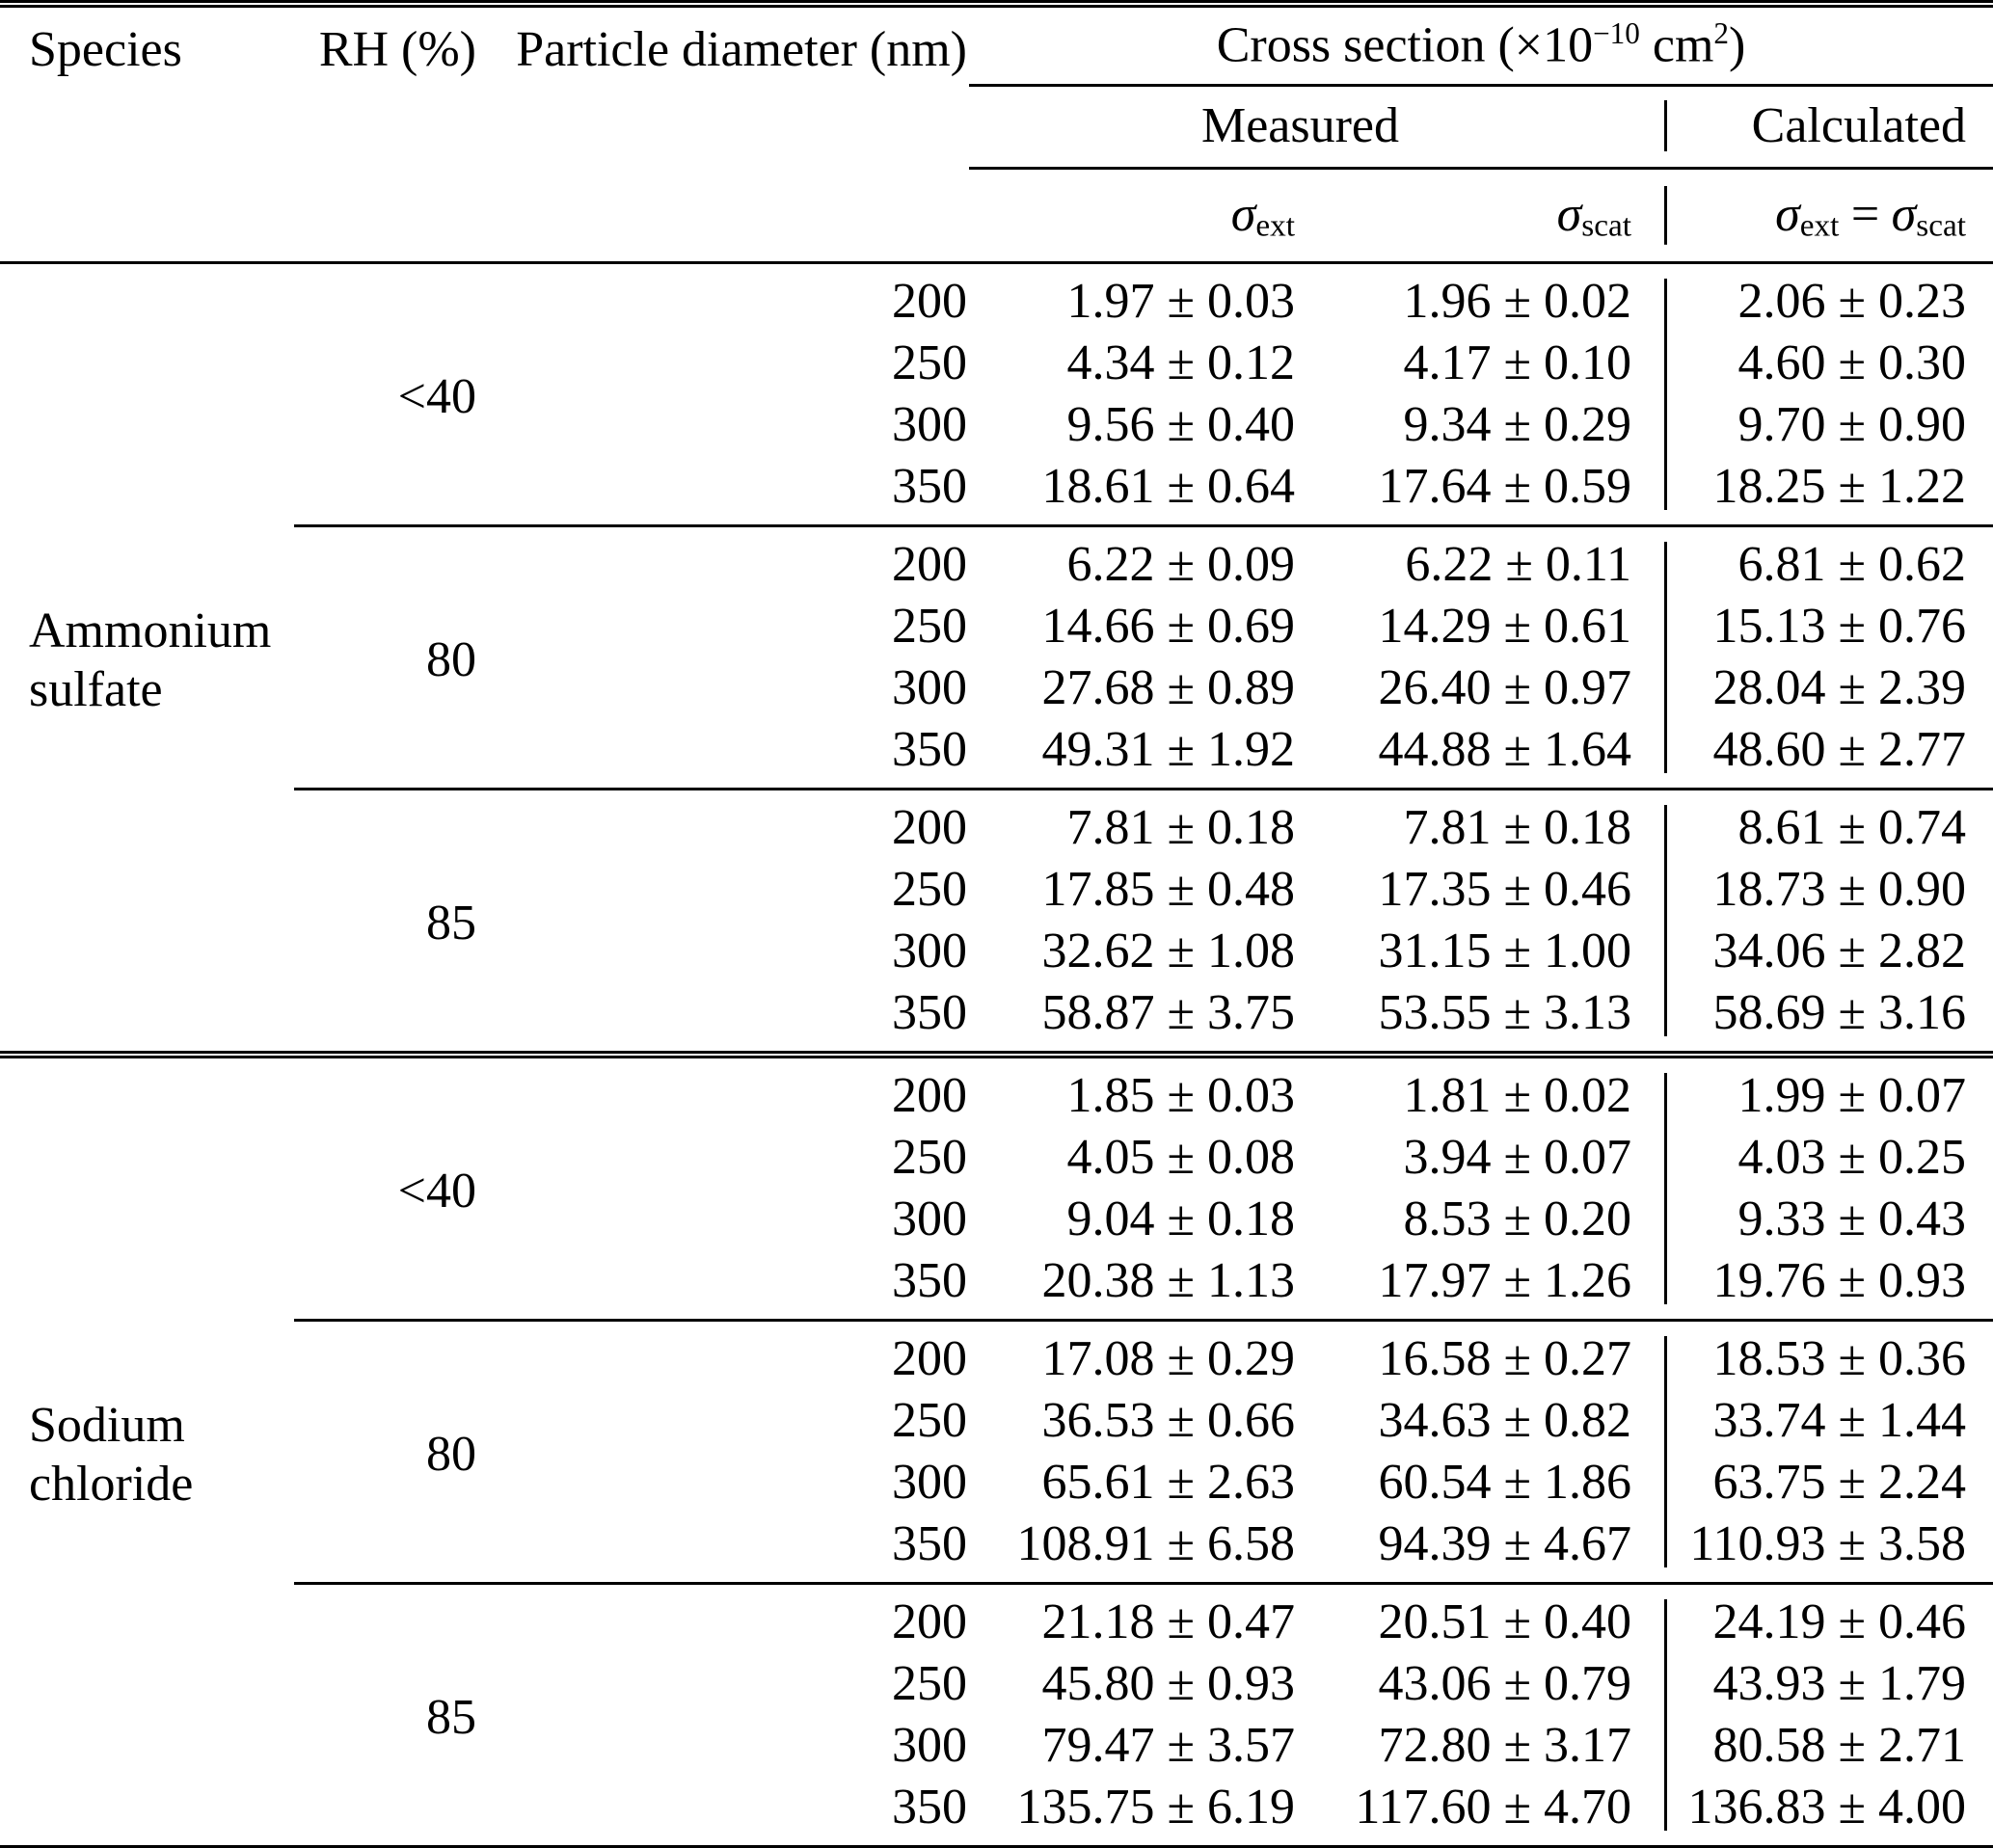 This screenshot has height=1848, width=1993. What do you see at coordinates (1828, 128) in the screenshot?
I see `calculated-group-header: Calculated` at bounding box center [1828, 128].